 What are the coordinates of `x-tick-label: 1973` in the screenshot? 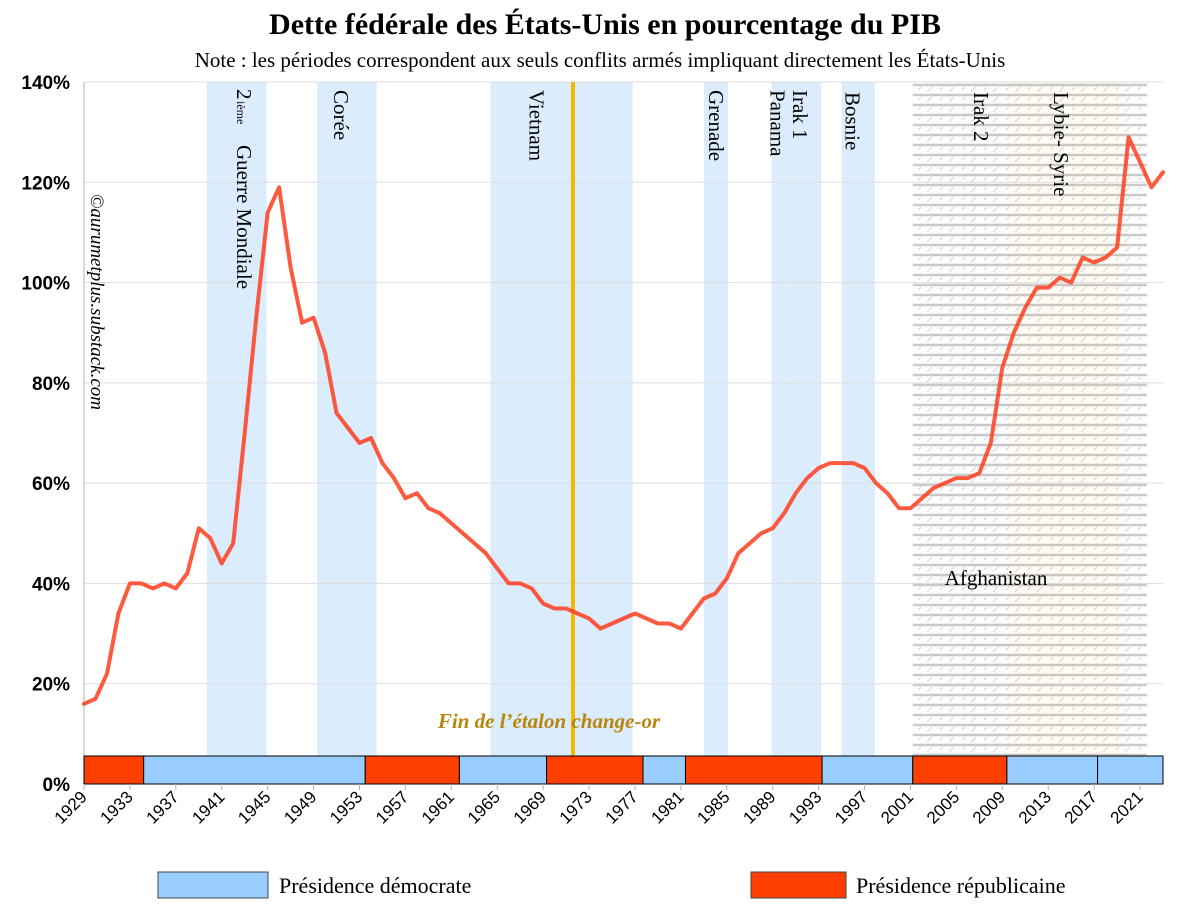 It's located at (576, 807).